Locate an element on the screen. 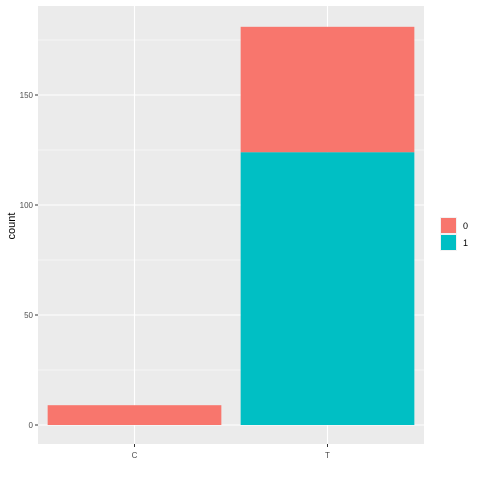 Image resolution: width=480 pixels, height=480 pixels. y-tick-label: 150 is located at coordinates (27, 95).